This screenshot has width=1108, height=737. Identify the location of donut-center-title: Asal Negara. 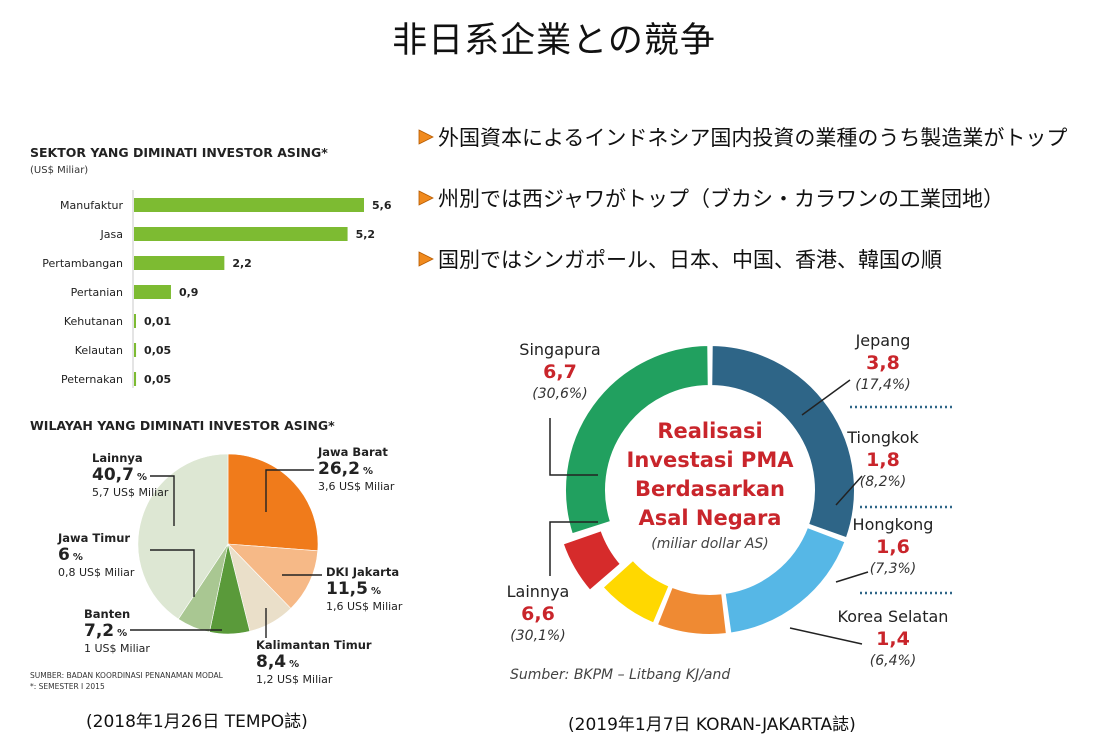
(710, 518).